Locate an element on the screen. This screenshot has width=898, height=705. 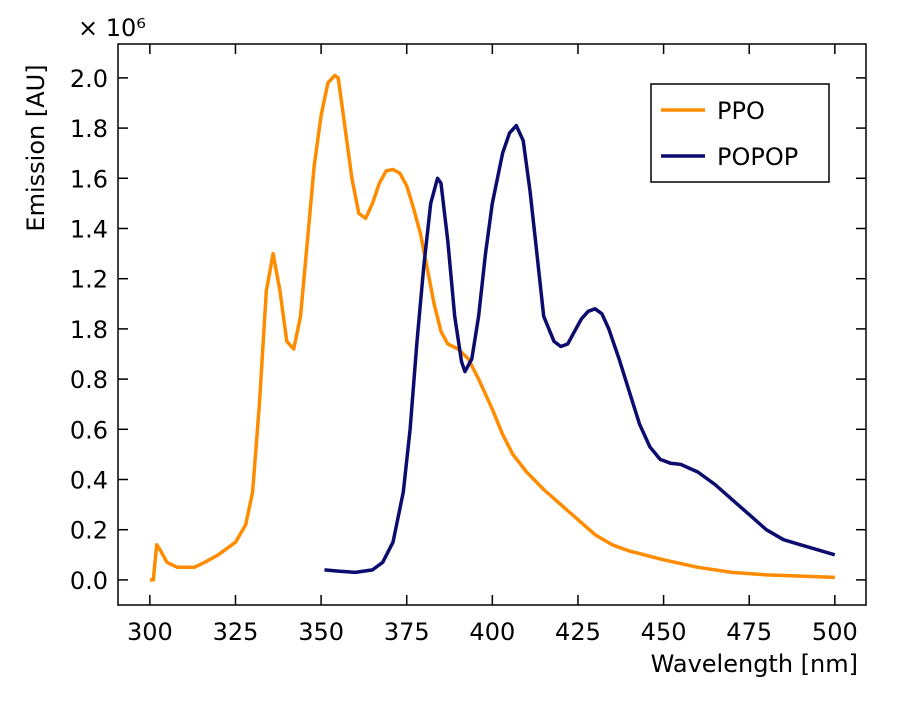
y-tick-label: 0.2 is located at coordinates (89, 531).